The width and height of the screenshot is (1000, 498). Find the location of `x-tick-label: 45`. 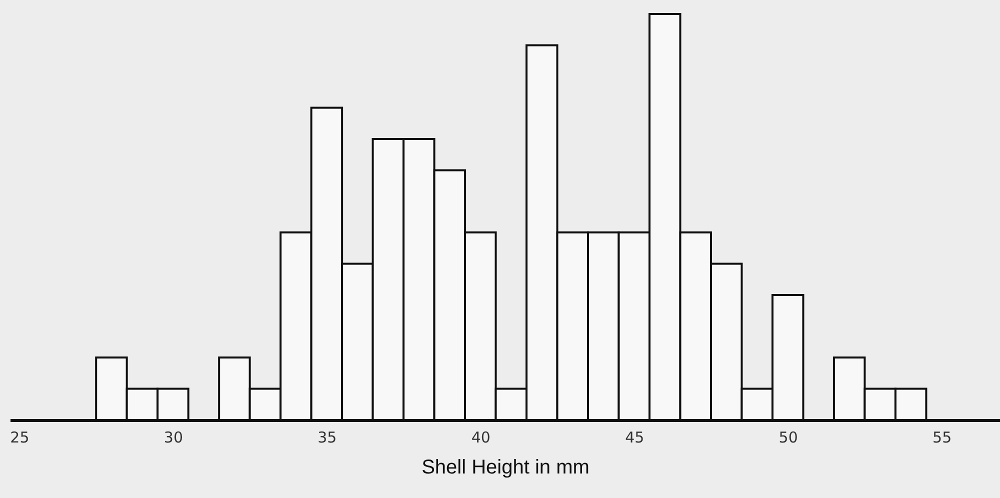

x-tick-label: 45 is located at coordinates (634, 437).